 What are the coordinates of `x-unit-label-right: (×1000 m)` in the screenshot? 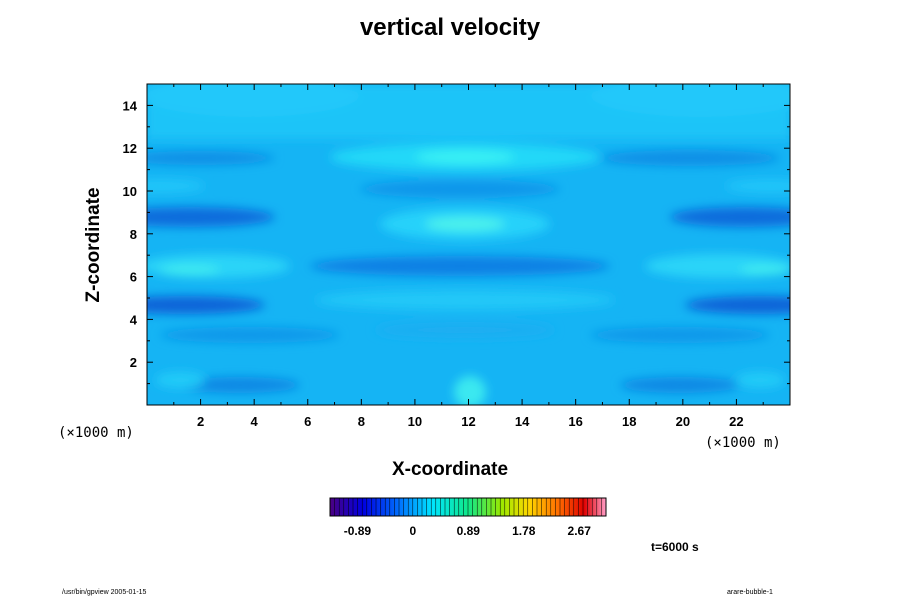 It's located at (743, 443).